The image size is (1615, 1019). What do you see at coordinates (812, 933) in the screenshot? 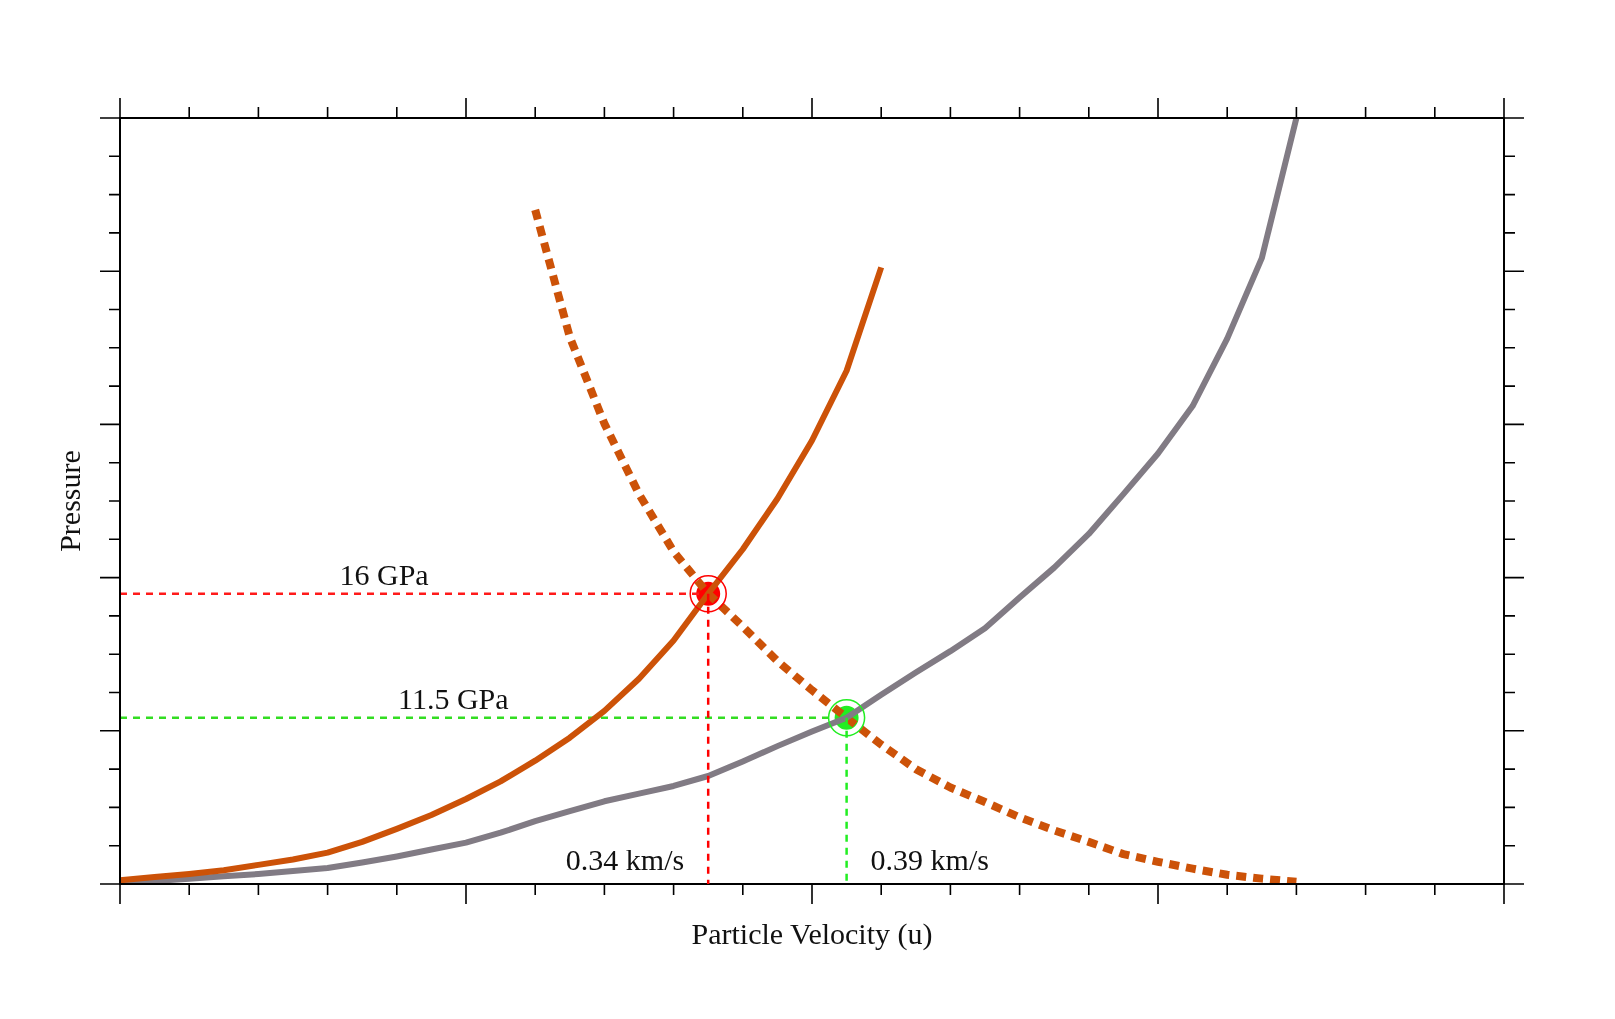
I see `x-axis-title: Particle Velocity (u)` at bounding box center [812, 933].